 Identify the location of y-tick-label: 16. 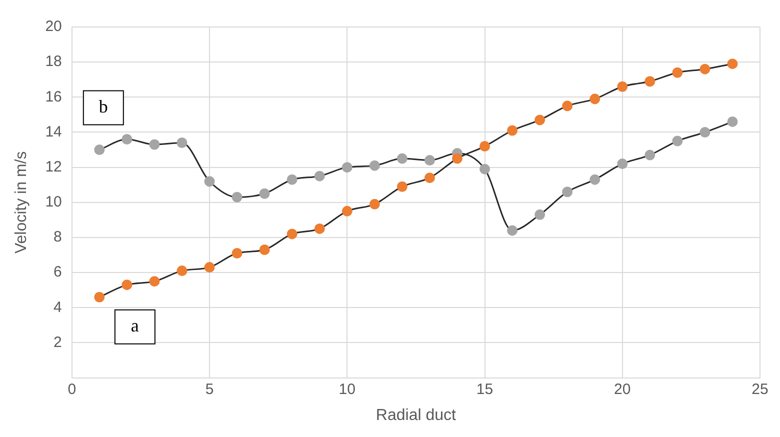
(53, 97).